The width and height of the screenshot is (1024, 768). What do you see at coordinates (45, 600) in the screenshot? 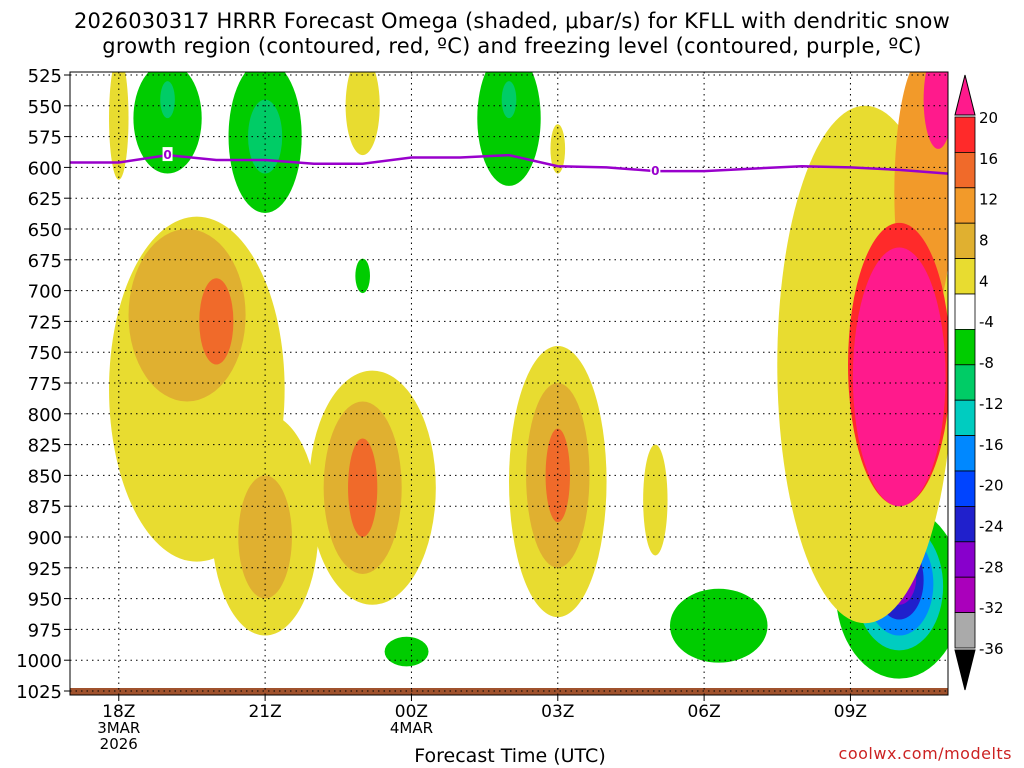
I see `y-tick-label: 950` at bounding box center [45, 600].